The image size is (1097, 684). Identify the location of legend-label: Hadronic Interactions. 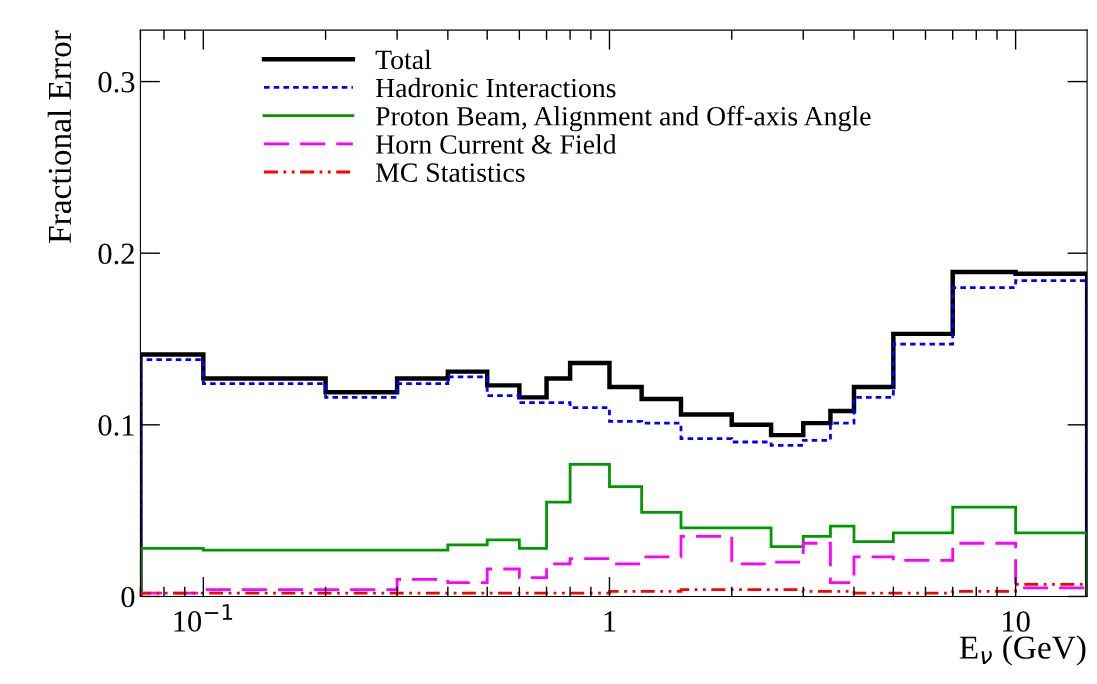
(495, 87).